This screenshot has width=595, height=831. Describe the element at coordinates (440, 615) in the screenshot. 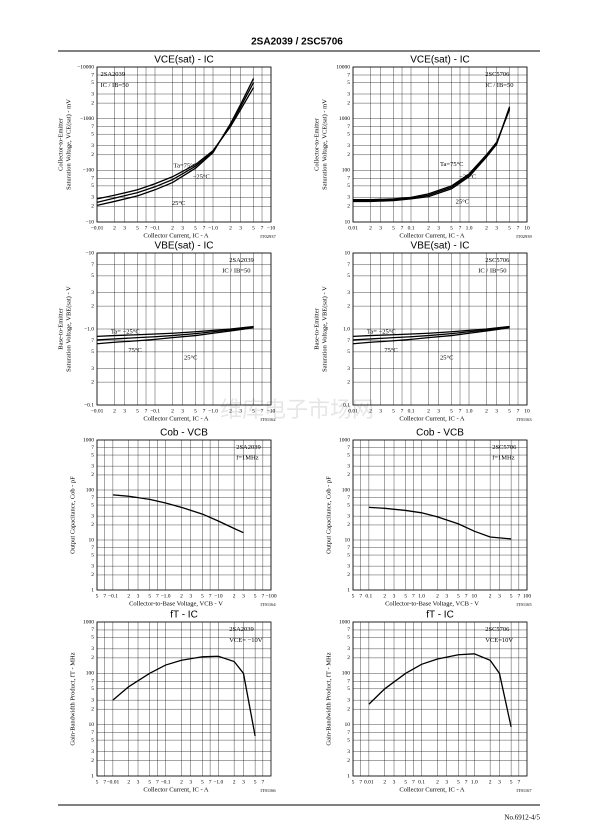

I see `chart-title: fT - IC` at that location.